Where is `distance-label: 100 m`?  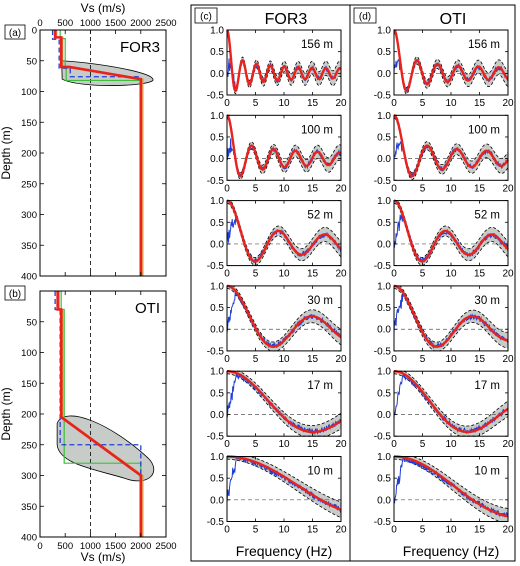 distance-label: 100 m is located at coordinates (484, 130).